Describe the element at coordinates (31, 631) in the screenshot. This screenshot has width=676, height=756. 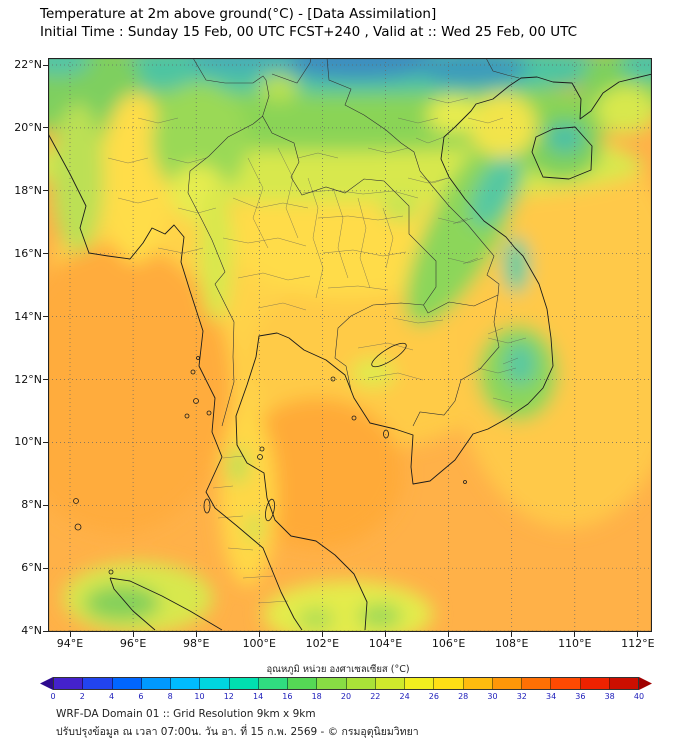
I see `lat-tick-label: 4°N` at that location.